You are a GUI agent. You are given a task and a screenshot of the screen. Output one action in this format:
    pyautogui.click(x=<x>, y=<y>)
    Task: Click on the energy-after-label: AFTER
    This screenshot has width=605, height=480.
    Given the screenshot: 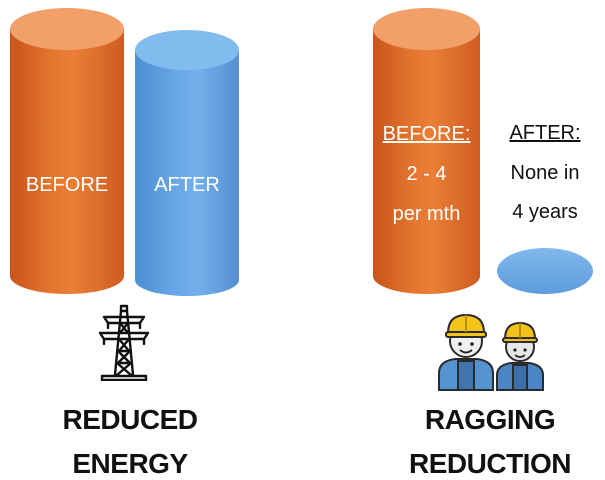 What is the action you would take?
    pyautogui.click(x=187, y=185)
    